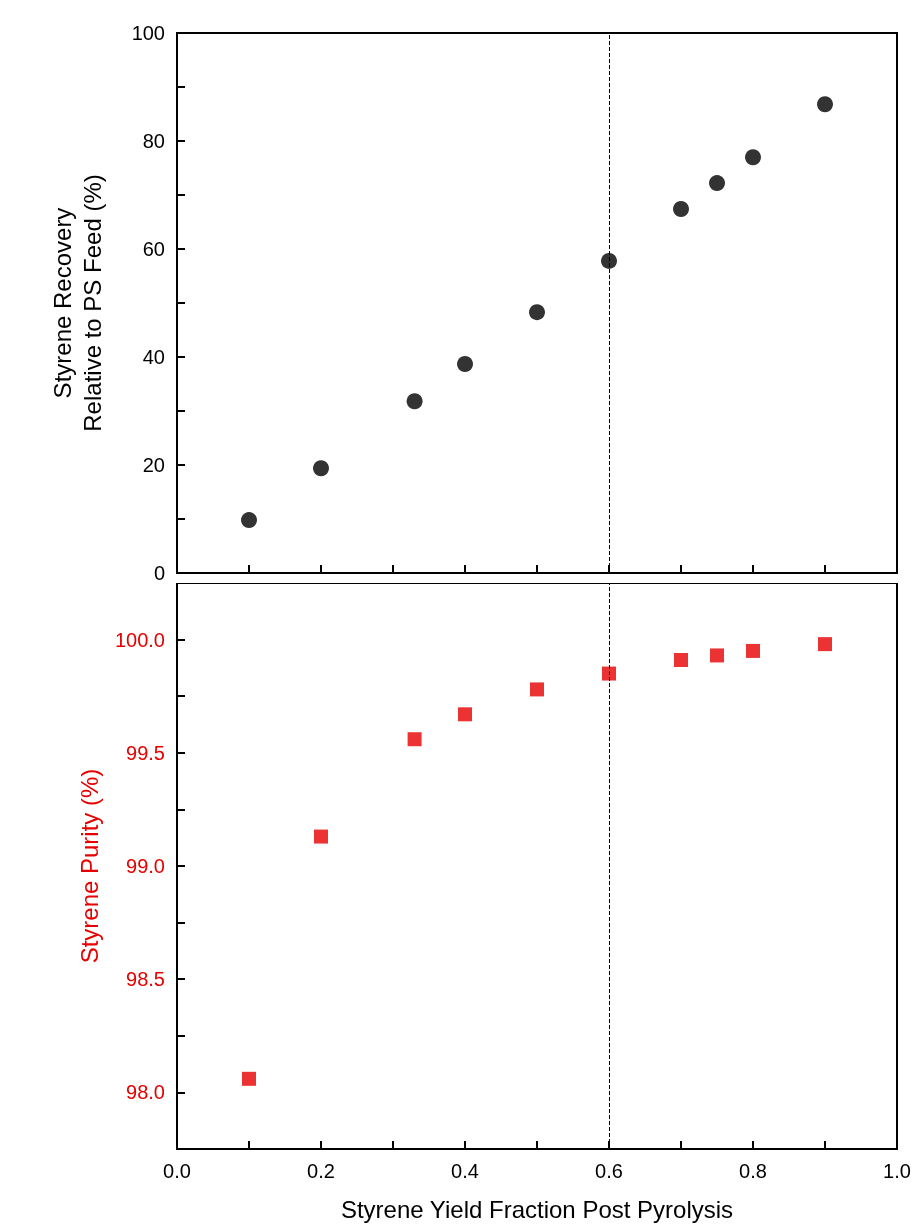 The height and width of the screenshot is (1232, 919). Describe the element at coordinates (77, 303) in the screenshot. I see `y-axis-title: Styrene Recovery Relative to PS Feed (%)` at that location.